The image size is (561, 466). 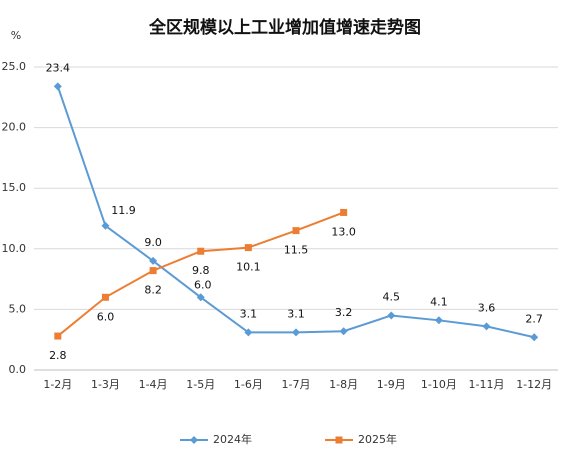 I want to click on data-label: 3.2, so click(x=344, y=312).